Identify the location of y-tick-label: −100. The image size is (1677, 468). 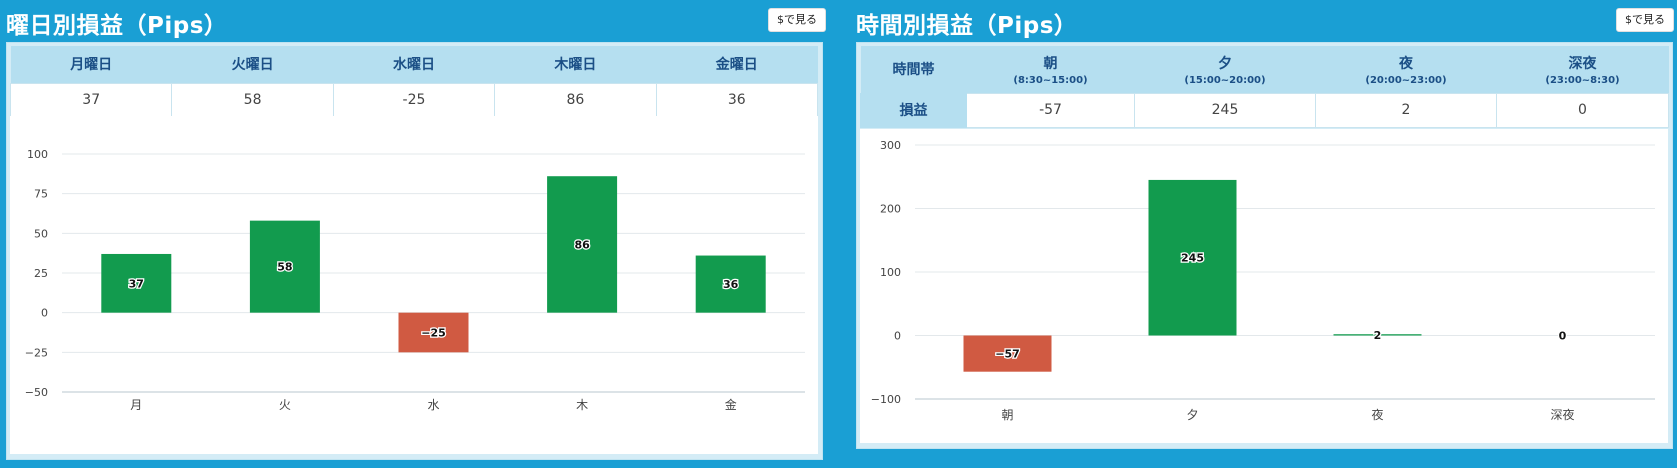
(886, 399).